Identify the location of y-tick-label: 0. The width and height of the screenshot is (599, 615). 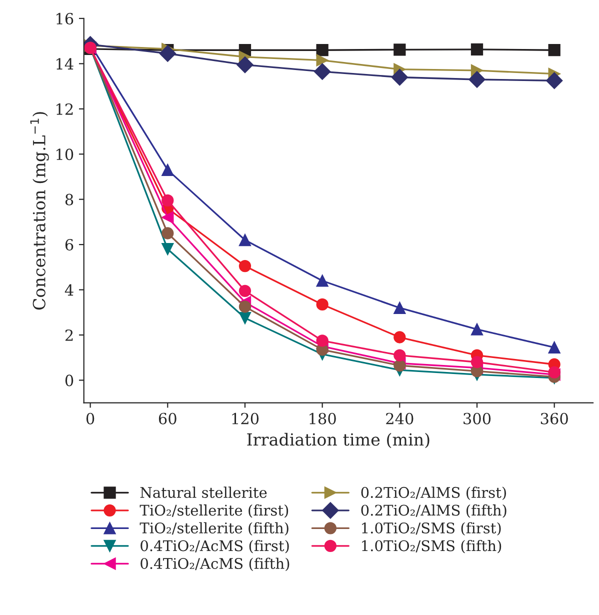
(69, 380).